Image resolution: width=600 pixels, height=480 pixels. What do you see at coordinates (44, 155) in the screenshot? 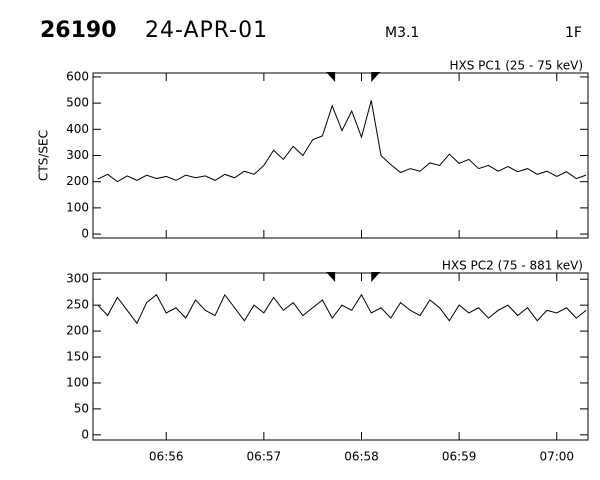
I see `y-axis-label: CTS/SEC` at bounding box center [44, 155].